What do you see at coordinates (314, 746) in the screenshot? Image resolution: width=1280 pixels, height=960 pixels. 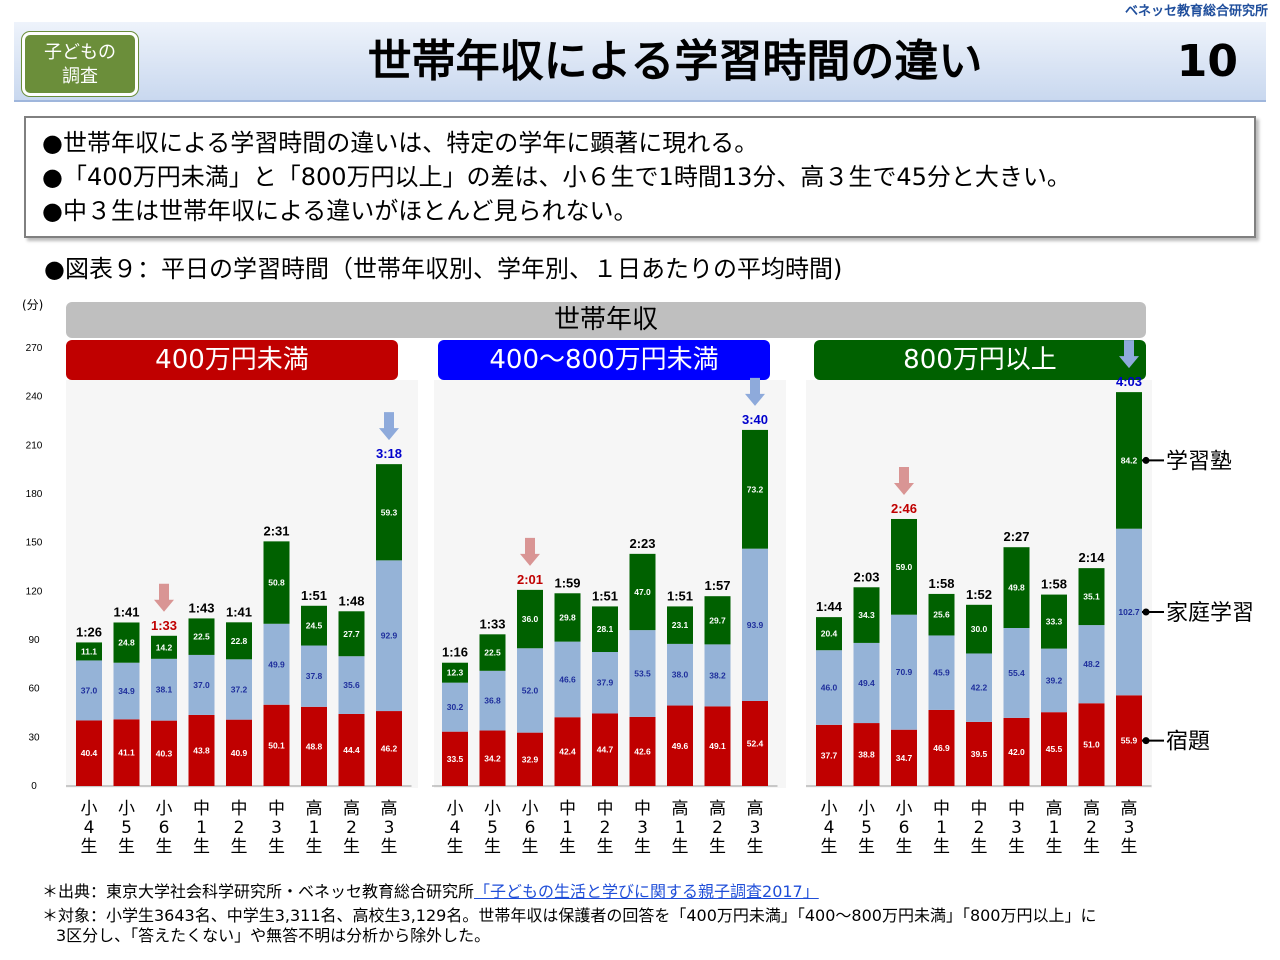 I see `data-label: 48.8` at bounding box center [314, 746].